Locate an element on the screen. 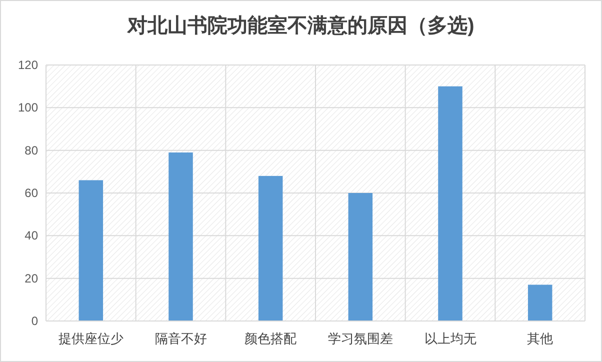 The image size is (602, 362). y-tick-label: 40 is located at coordinates (31, 235).